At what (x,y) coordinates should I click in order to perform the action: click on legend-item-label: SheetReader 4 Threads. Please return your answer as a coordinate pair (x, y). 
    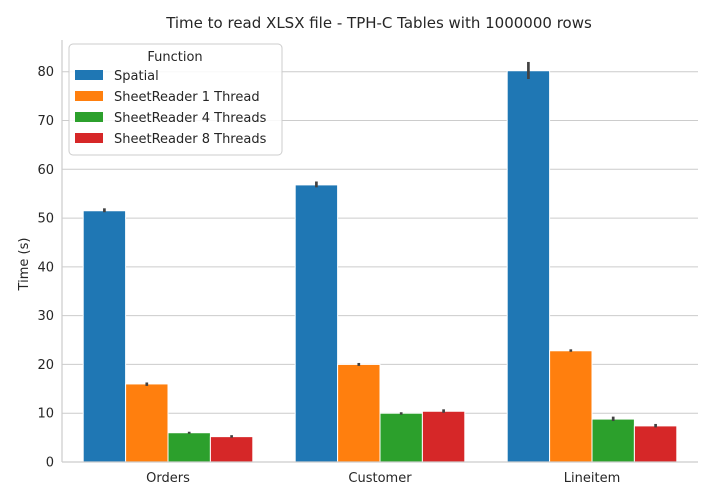
    Looking at the image, I should click on (190, 118).